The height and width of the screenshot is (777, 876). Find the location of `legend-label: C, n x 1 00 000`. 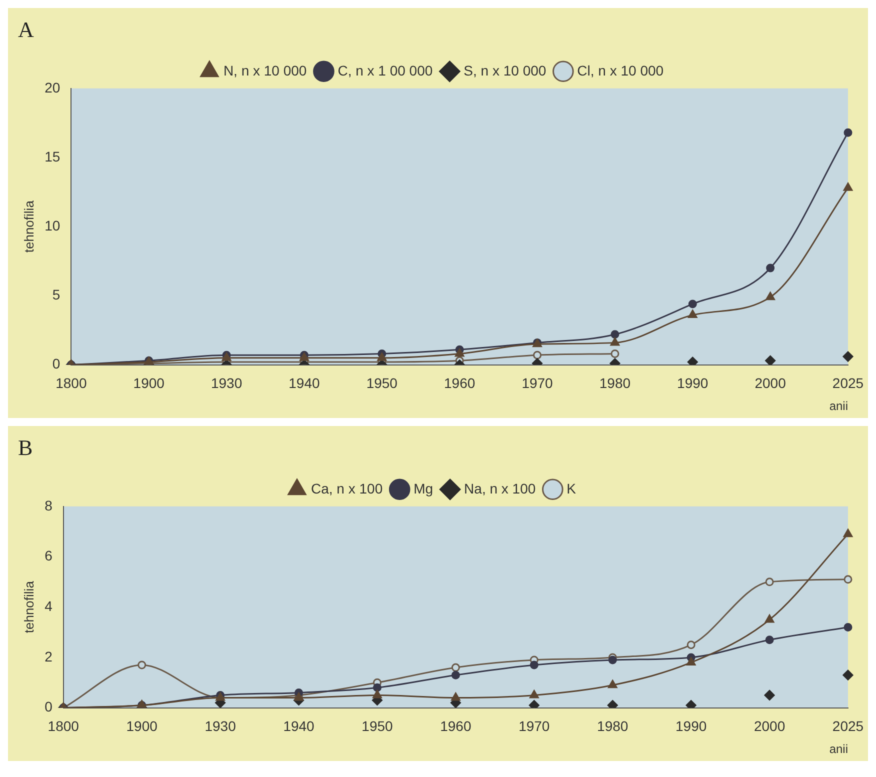

legend-label: C, n x 1 00 000 is located at coordinates (385, 70).